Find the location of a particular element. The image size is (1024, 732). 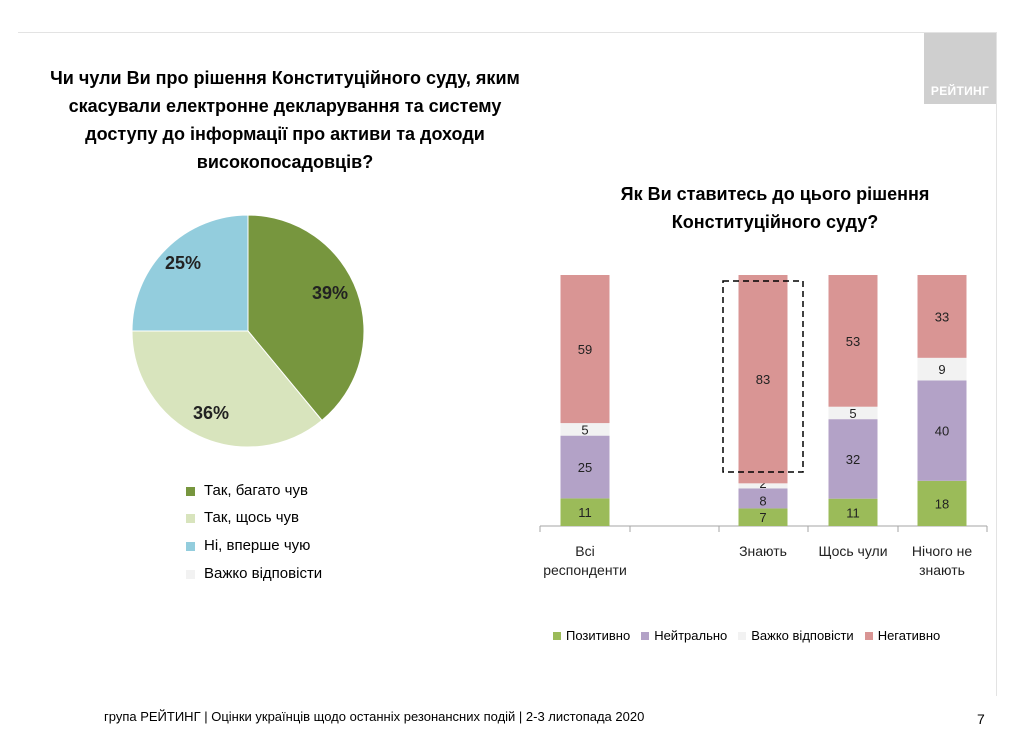

bar-value-label: 7 is located at coordinates (762, 517).